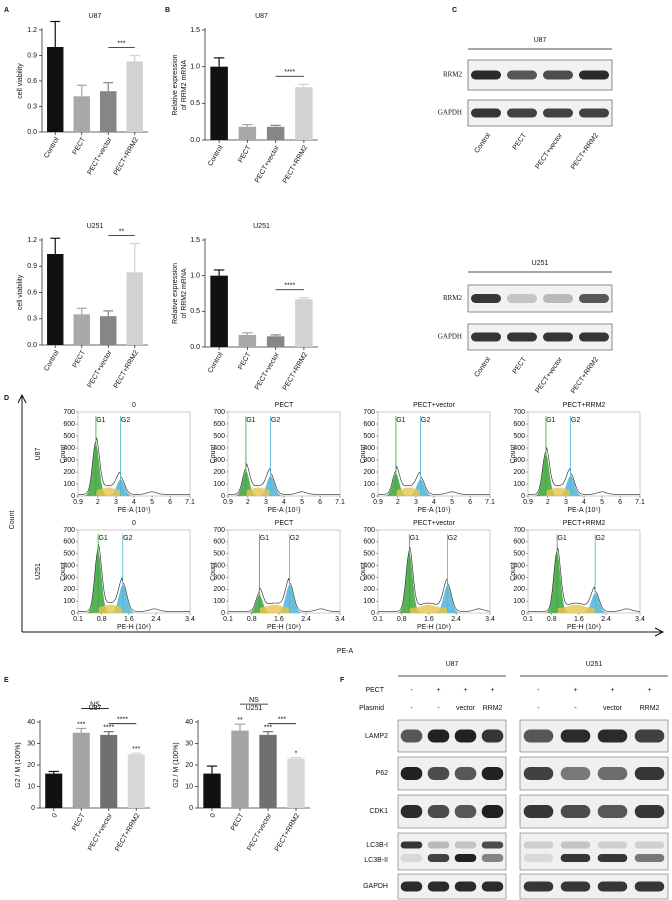 The height and width of the screenshot is (900, 672). I want to click on x-tick-label: 6, so click(470, 502).